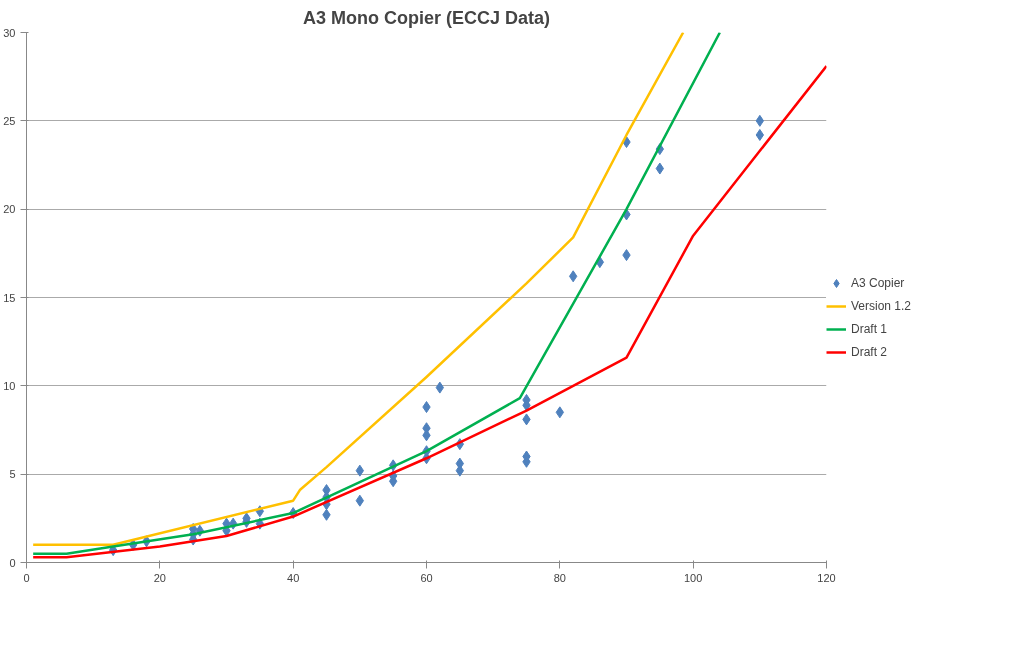  What do you see at coordinates (12, 474) in the screenshot?
I see `y-tick-label: 5` at bounding box center [12, 474].